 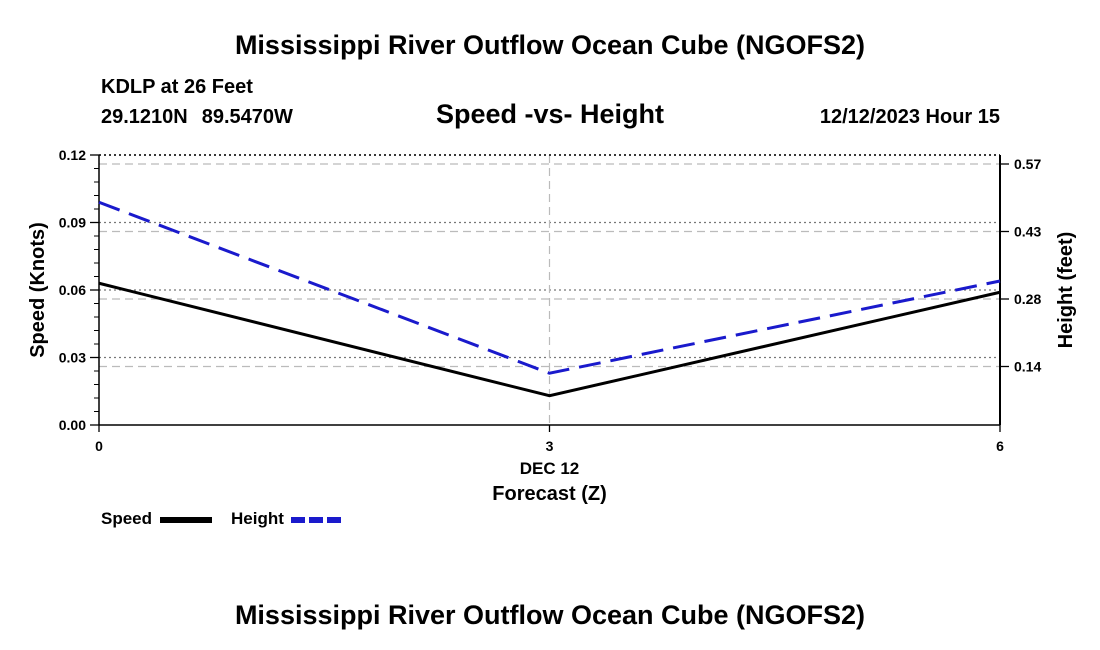 I want to click on station-label: KDLP at 26 Feet, so click(x=177, y=87).